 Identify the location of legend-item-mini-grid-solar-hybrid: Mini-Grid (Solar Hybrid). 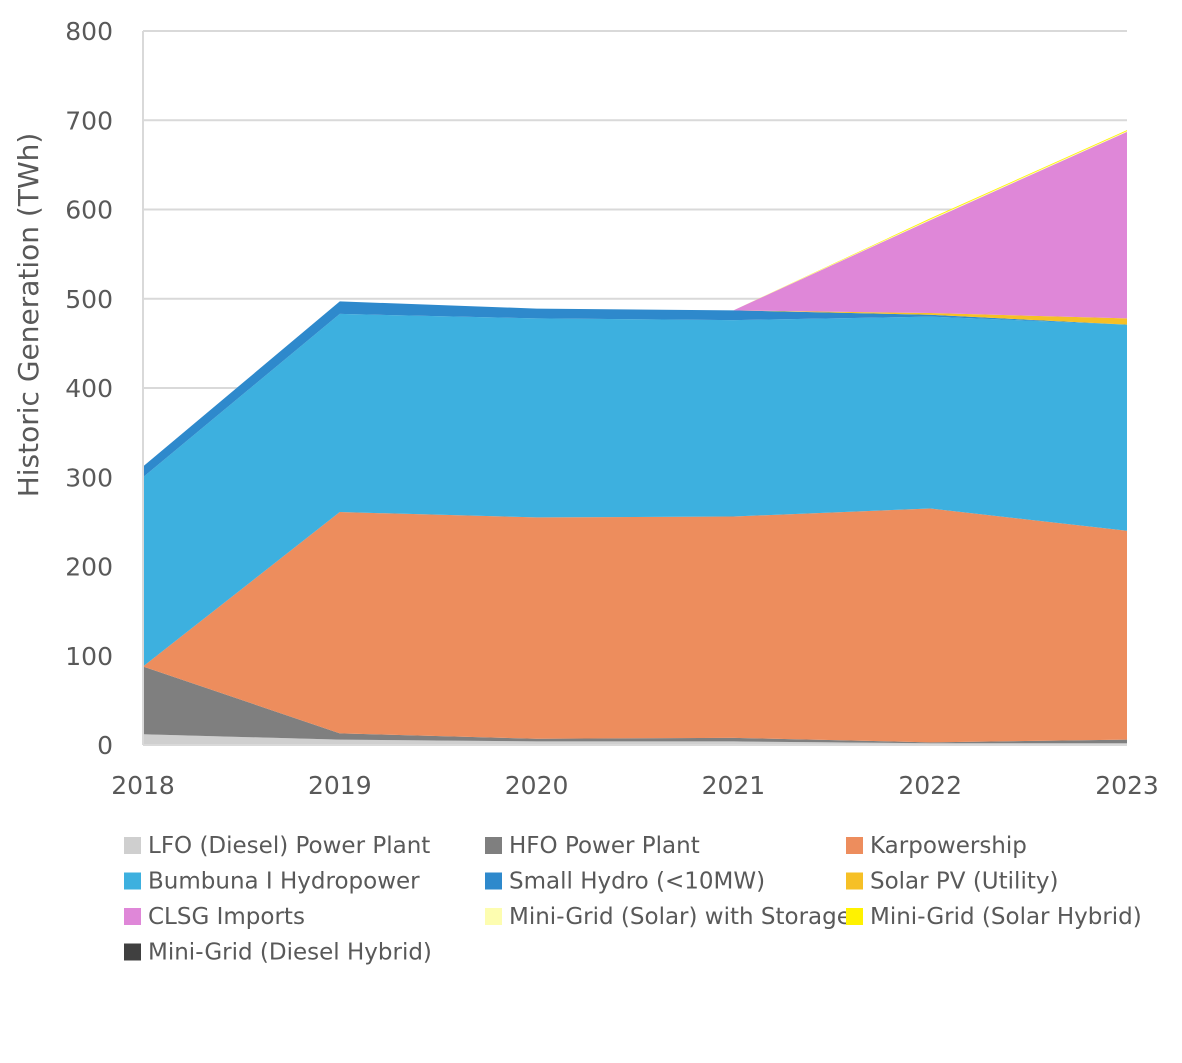
(994, 917).